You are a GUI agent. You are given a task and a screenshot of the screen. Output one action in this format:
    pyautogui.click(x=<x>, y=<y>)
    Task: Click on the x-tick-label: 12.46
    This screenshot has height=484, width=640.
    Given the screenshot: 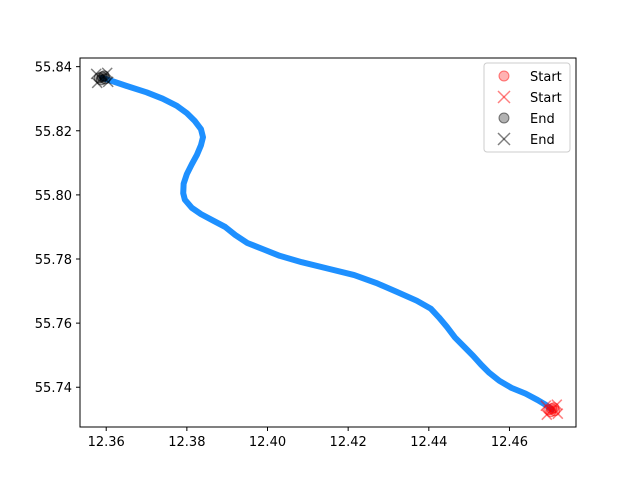 What is the action you would take?
    pyautogui.click(x=509, y=442)
    